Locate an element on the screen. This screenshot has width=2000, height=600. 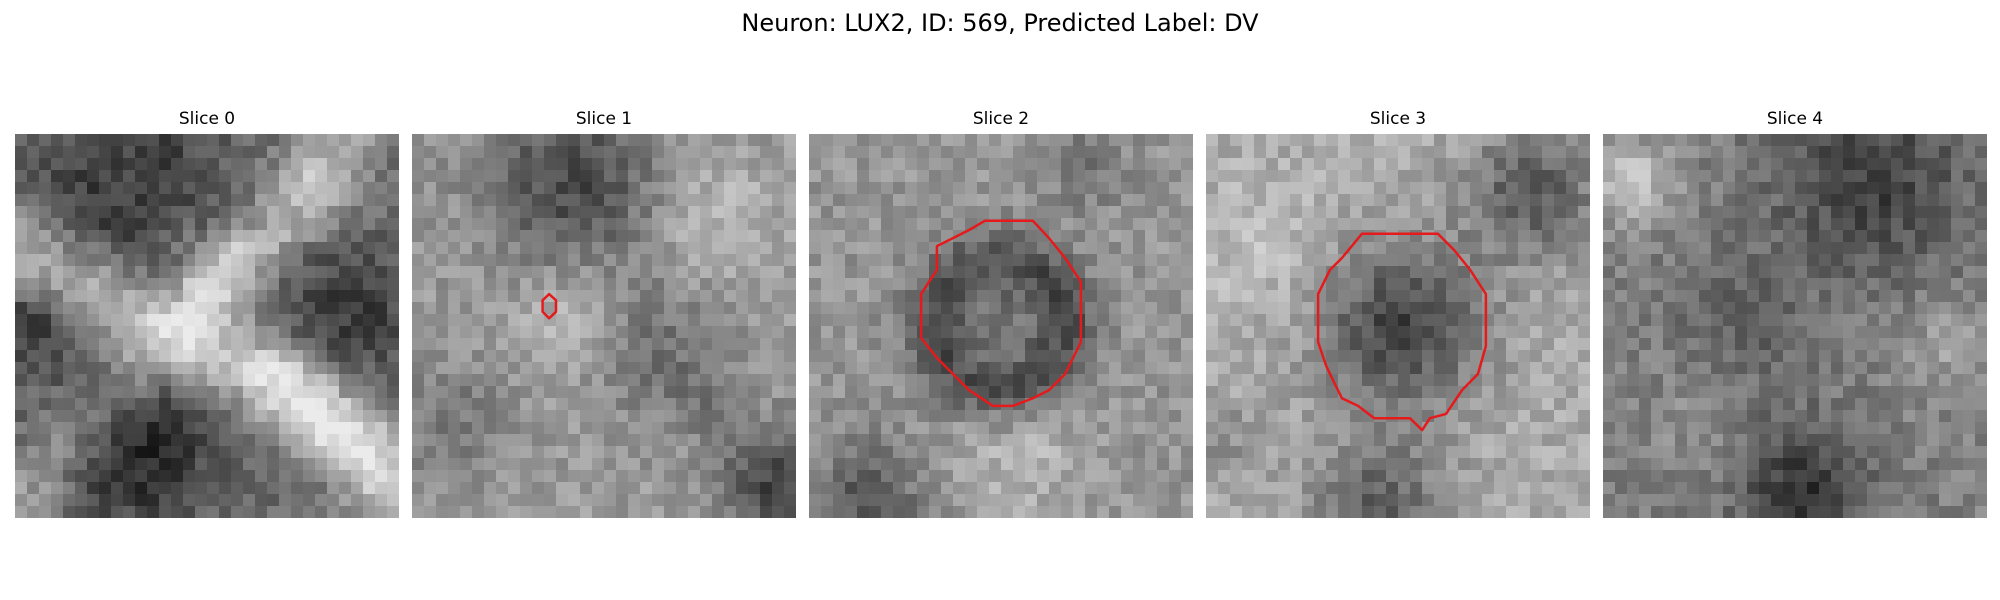
slice-panel-0: Slice 0 is located at coordinates (207, 119).